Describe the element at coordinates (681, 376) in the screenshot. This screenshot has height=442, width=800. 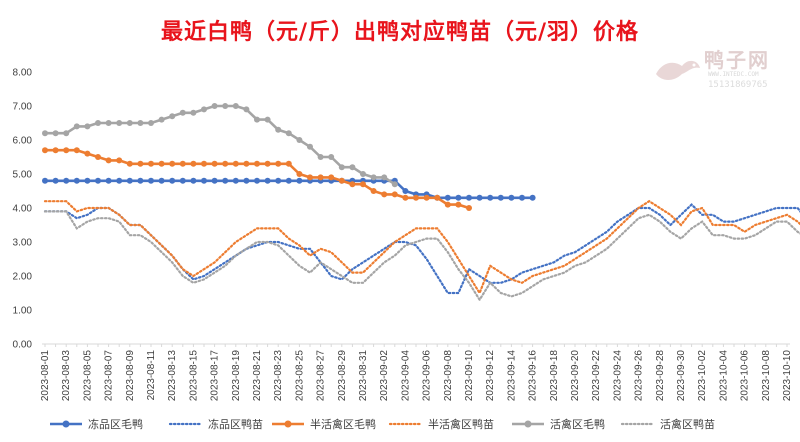
I see `x-tick-label: 2023-09-30` at that location.